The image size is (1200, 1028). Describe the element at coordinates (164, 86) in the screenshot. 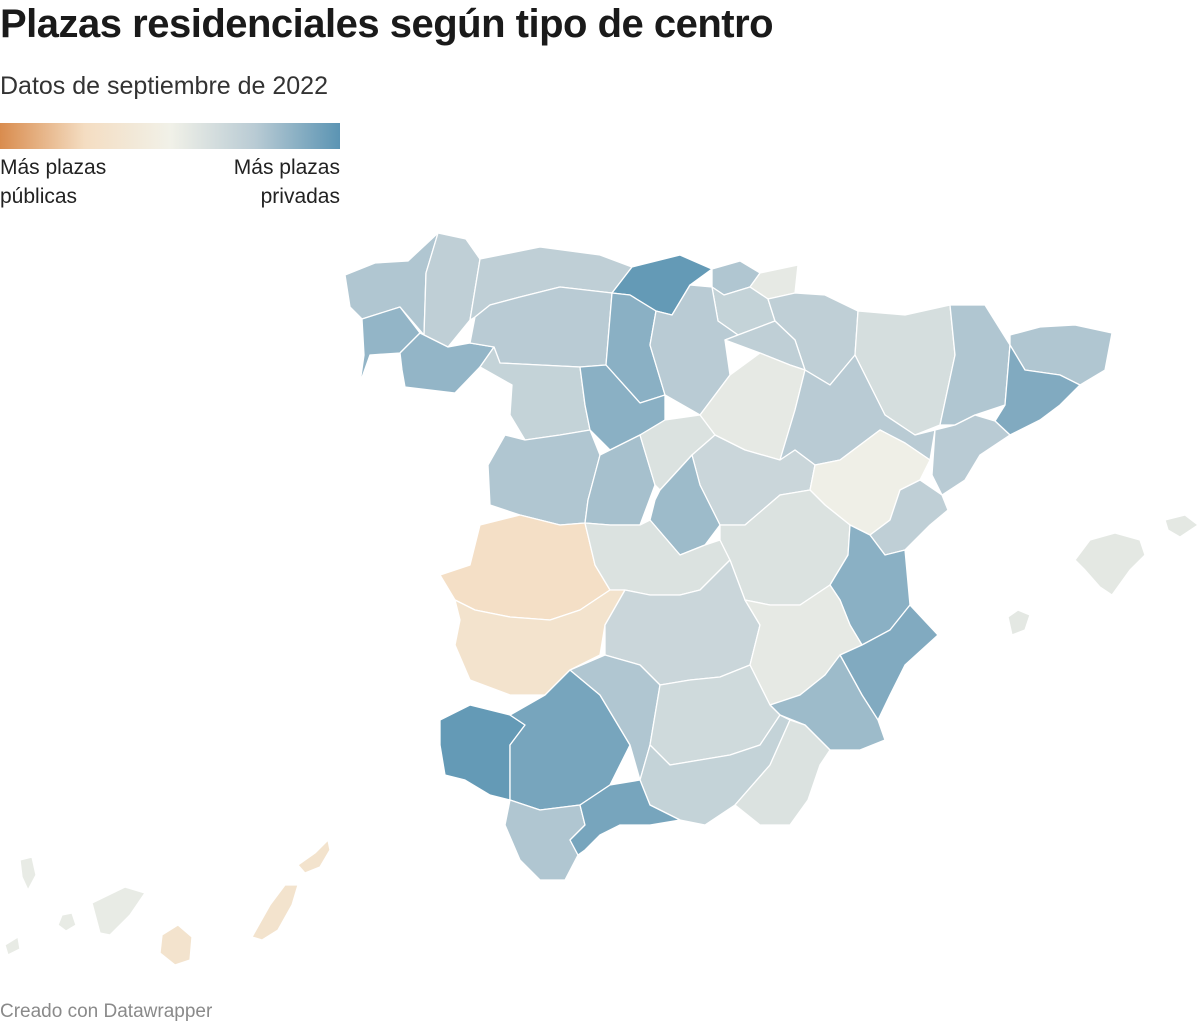

I see `chart-subtitle: Datos de septiembre de 2022` at that location.